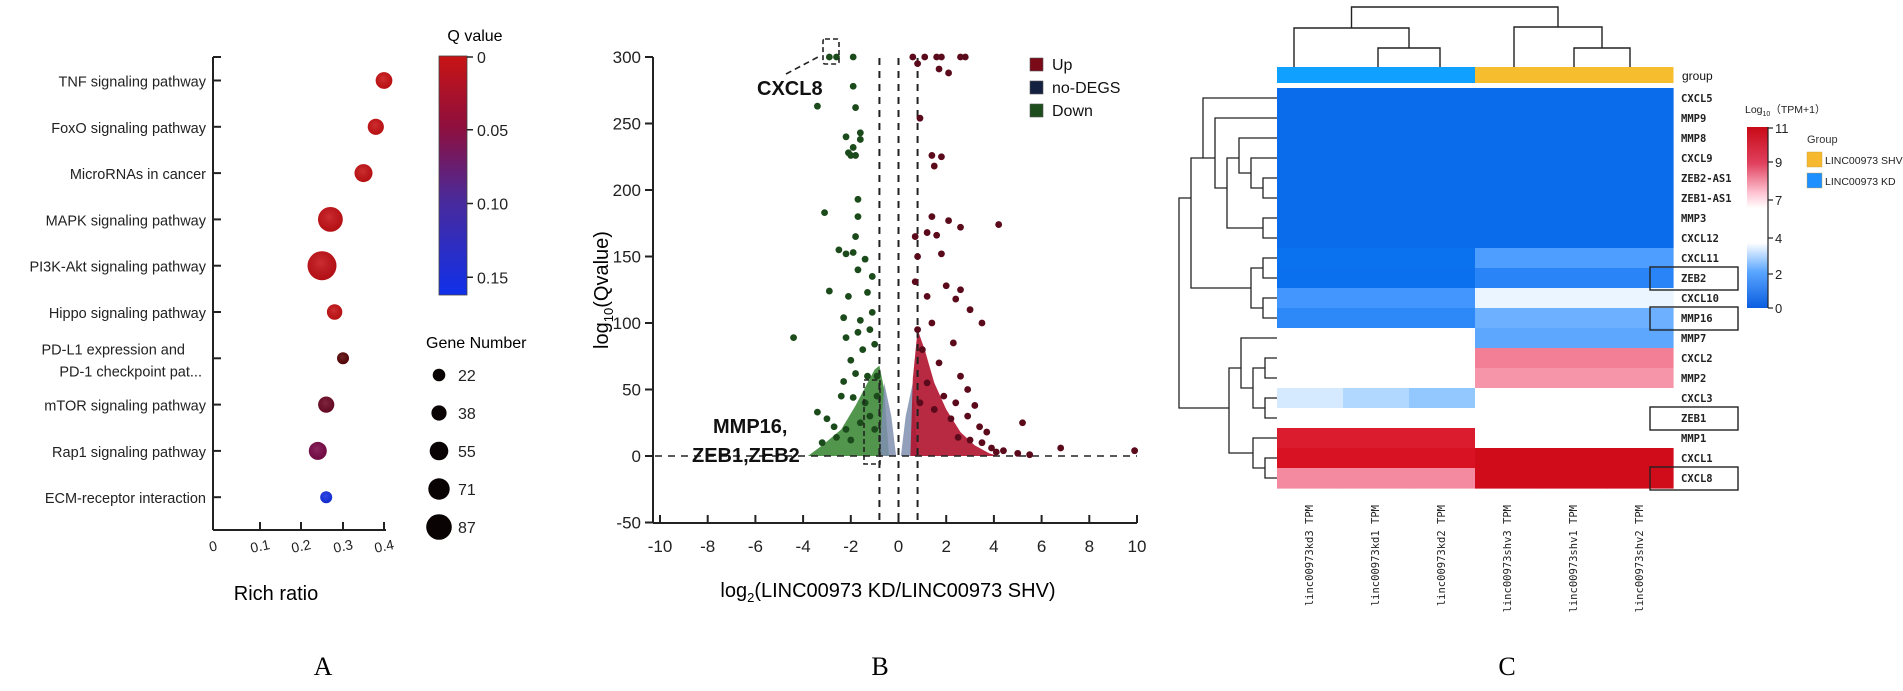  What do you see at coordinates (1864, 161) in the screenshot?
I see `c-group-legend-label: LINC00973 SHV` at bounding box center [1864, 161].